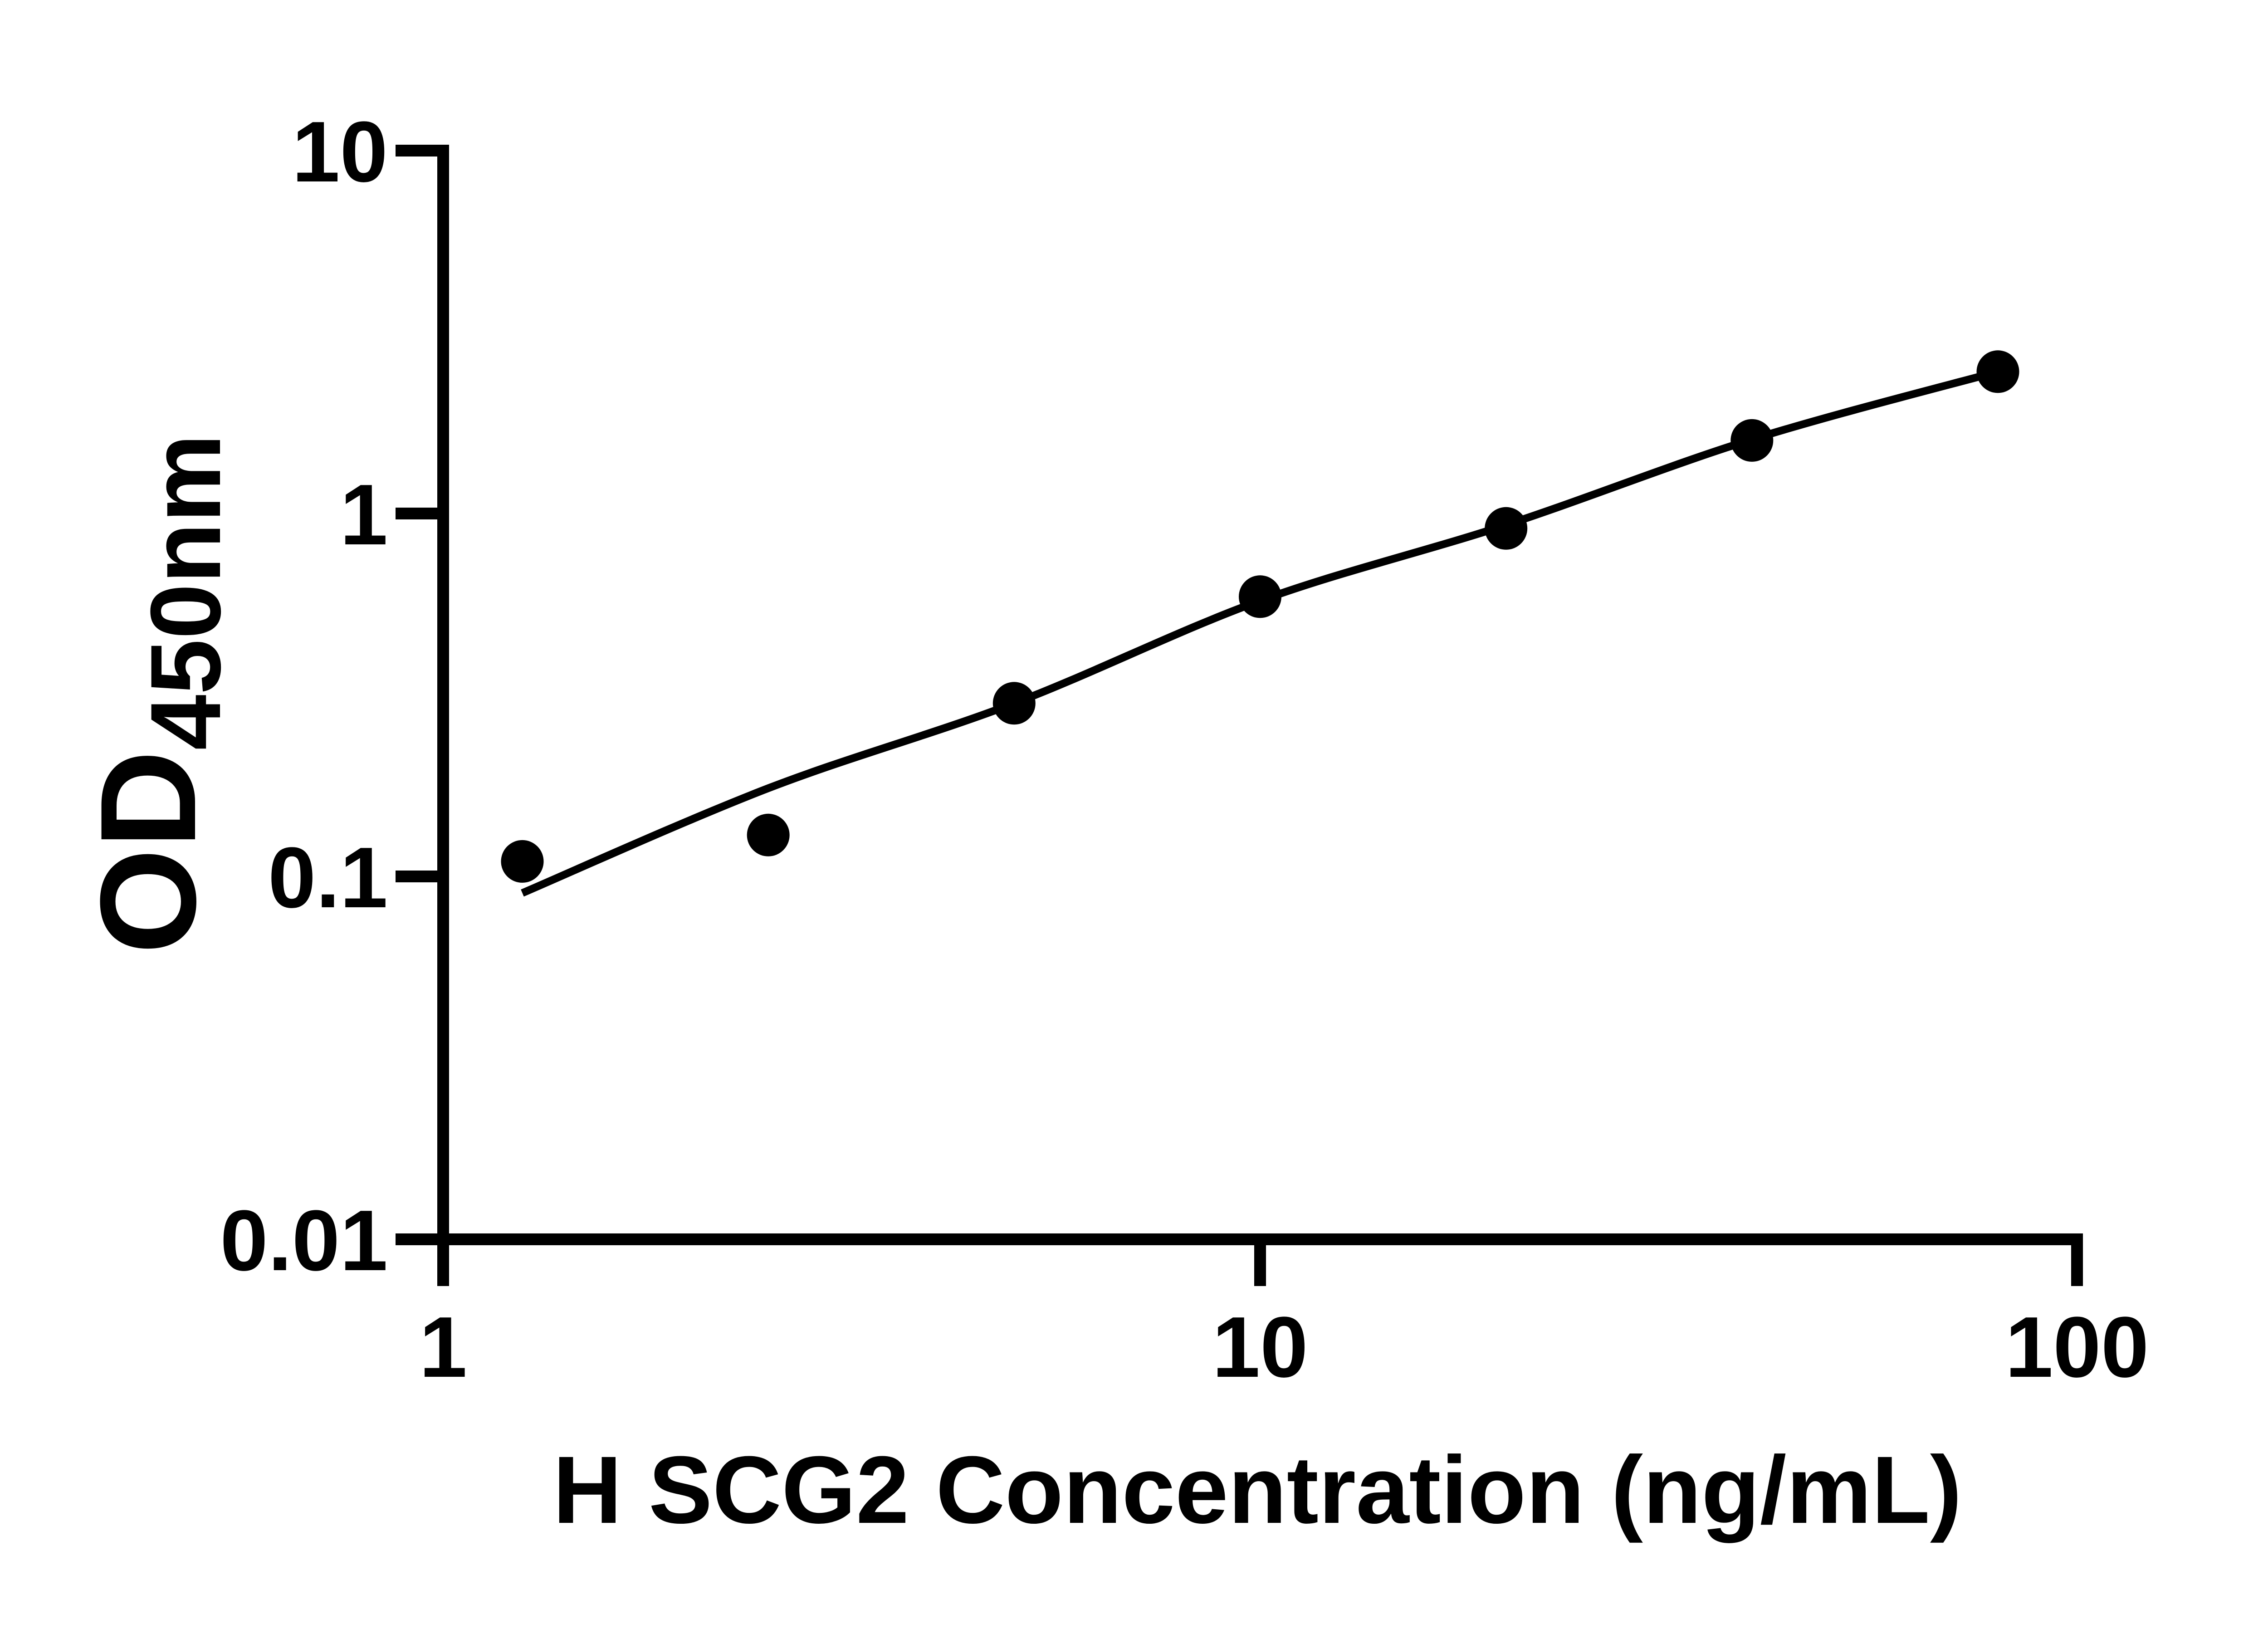  I want to click on x-tick-label: 10, so click(1260, 1347).